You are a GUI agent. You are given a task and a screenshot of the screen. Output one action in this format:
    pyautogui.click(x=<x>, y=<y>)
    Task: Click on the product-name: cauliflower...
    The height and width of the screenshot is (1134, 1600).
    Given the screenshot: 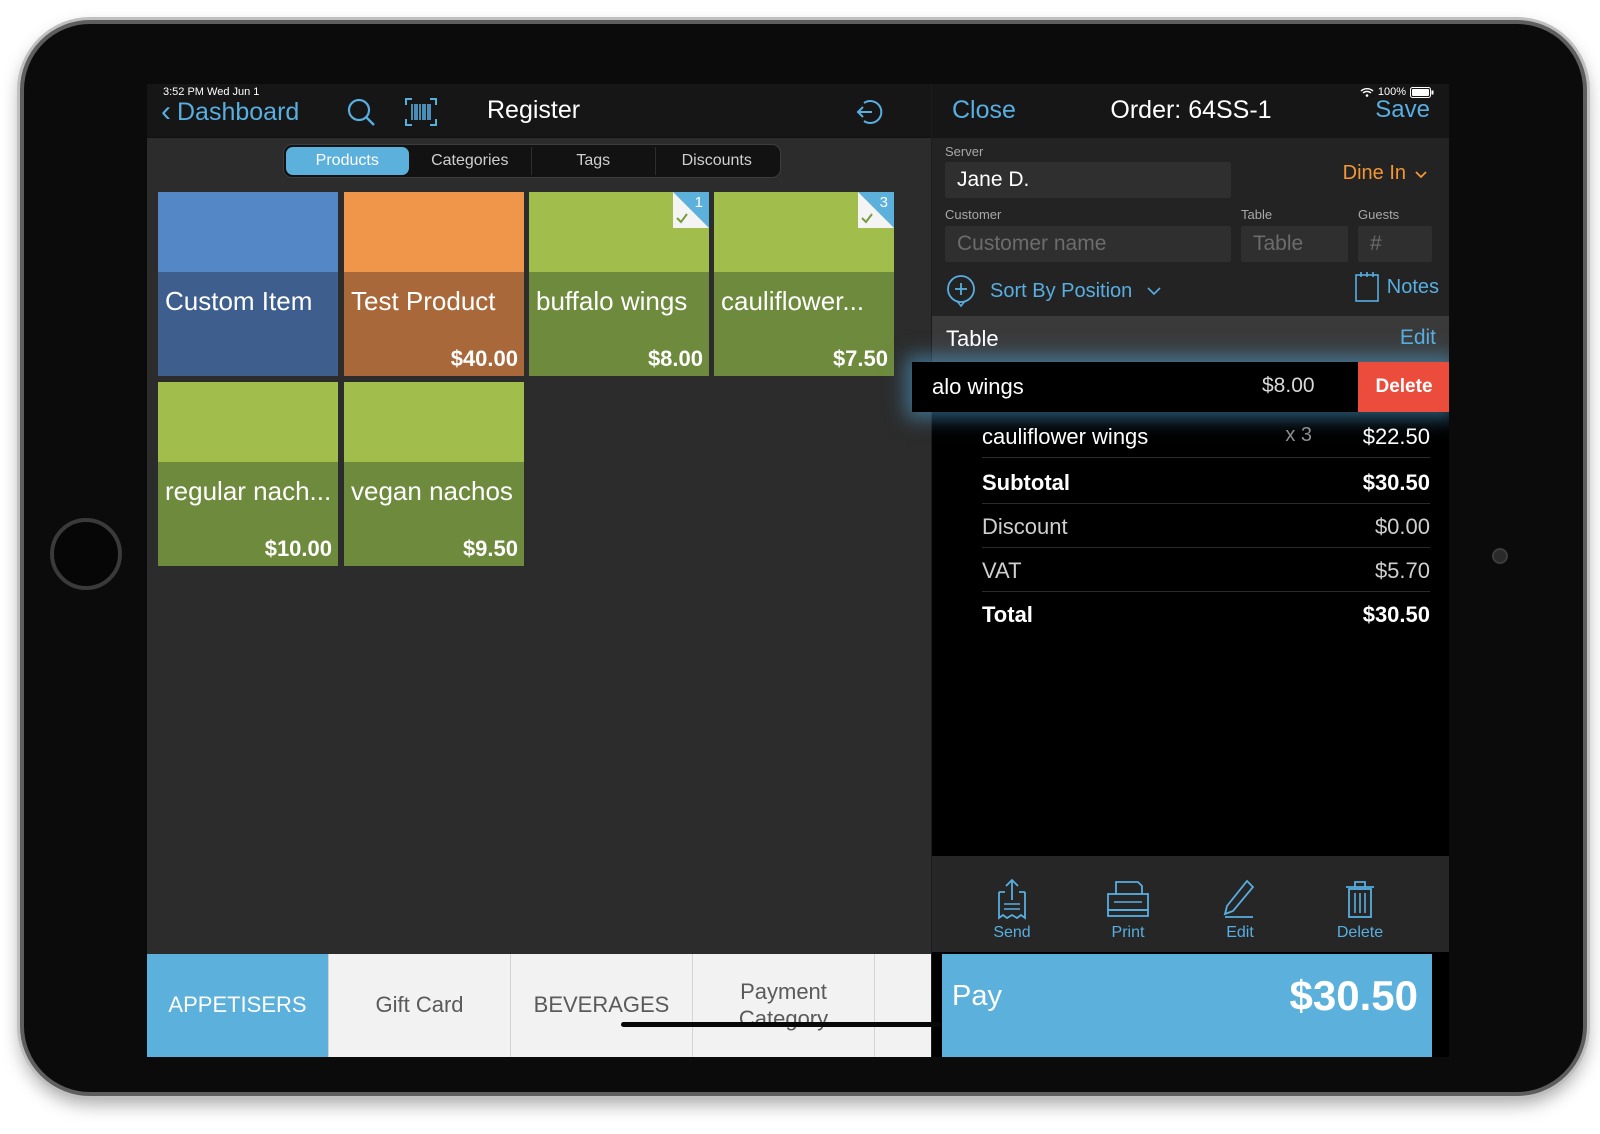 What is the action you would take?
    pyautogui.click(x=793, y=301)
    